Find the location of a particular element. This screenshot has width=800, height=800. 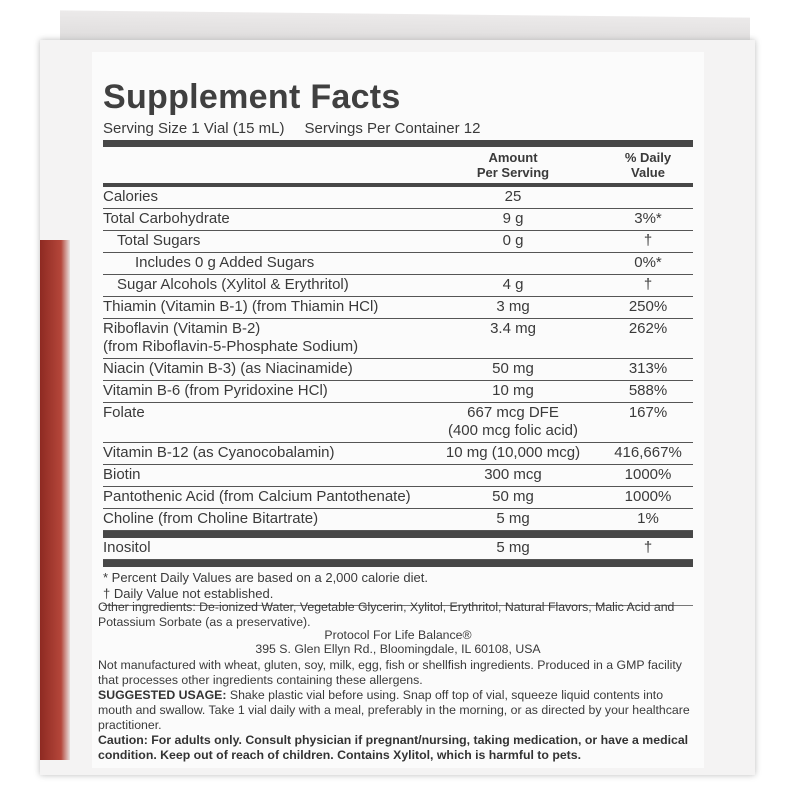

amount: 25 is located at coordinates (513, 197).